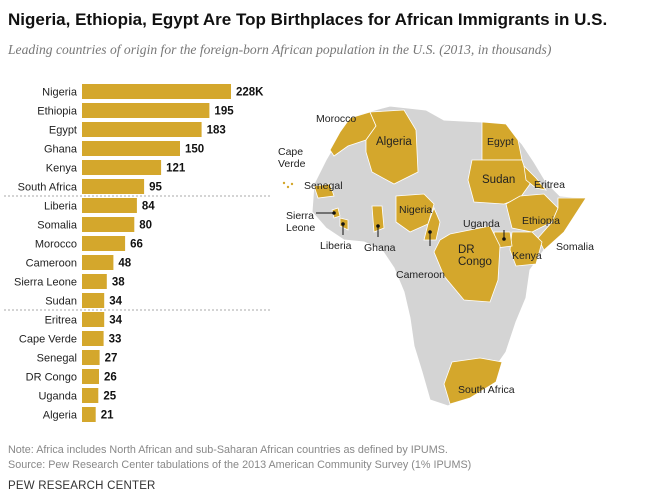 The image size is (652, 504). I want to click on map-label-morocco: Morocco, so click(336, 119).